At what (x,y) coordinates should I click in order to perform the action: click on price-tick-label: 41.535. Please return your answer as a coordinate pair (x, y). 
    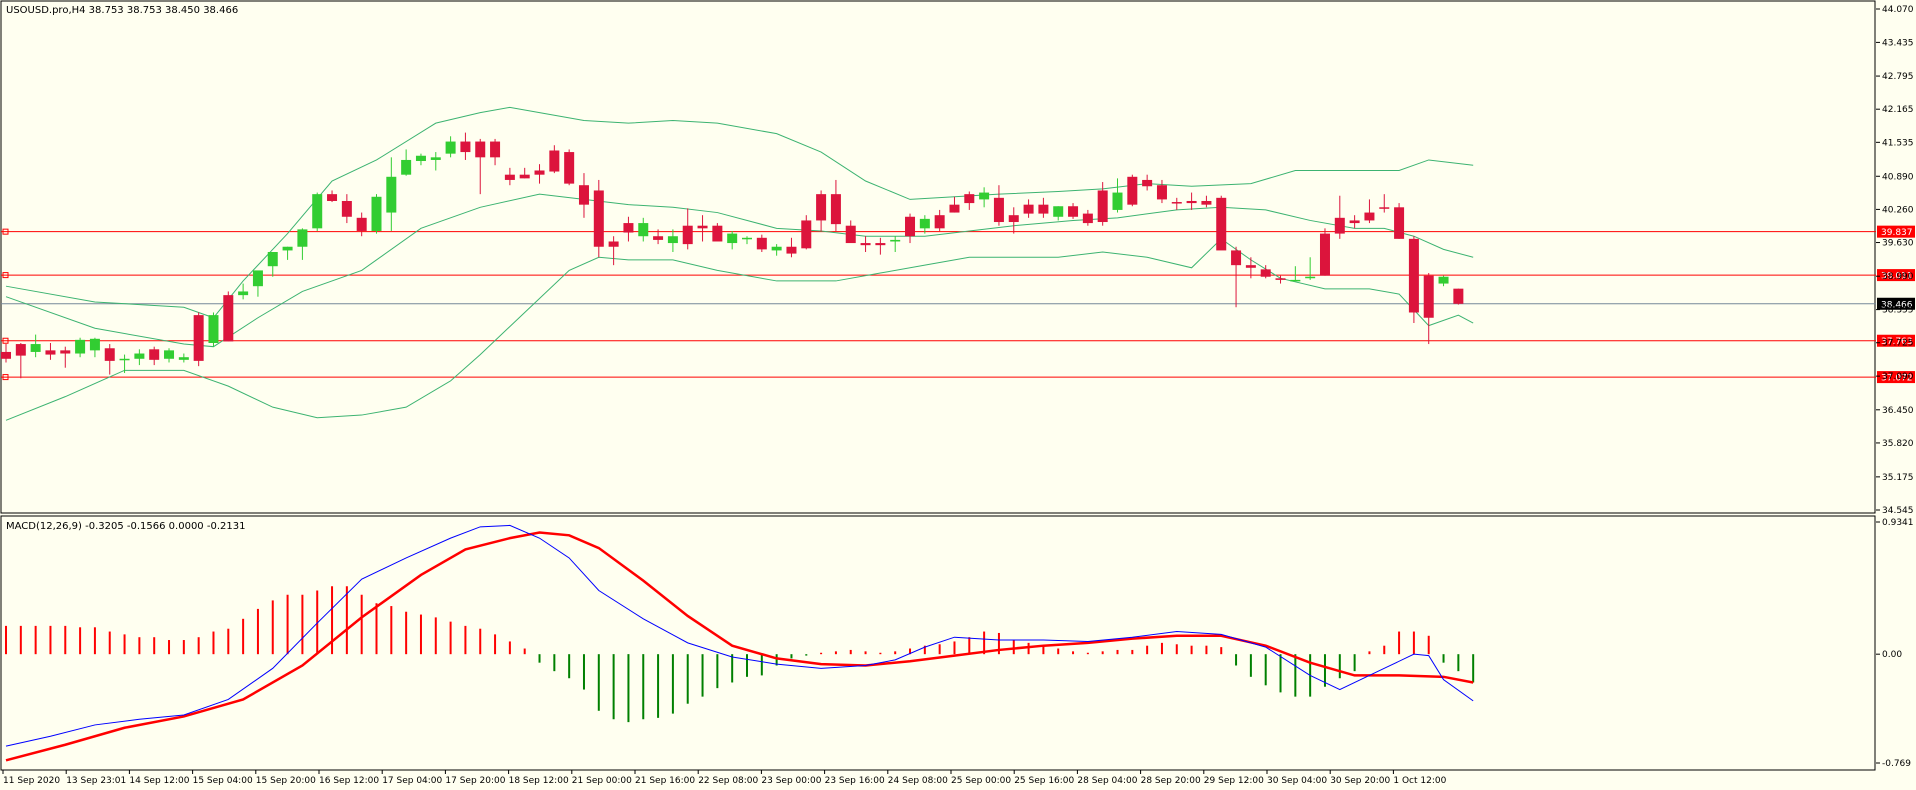
    Looking at the image, I should click on (1898, 143).